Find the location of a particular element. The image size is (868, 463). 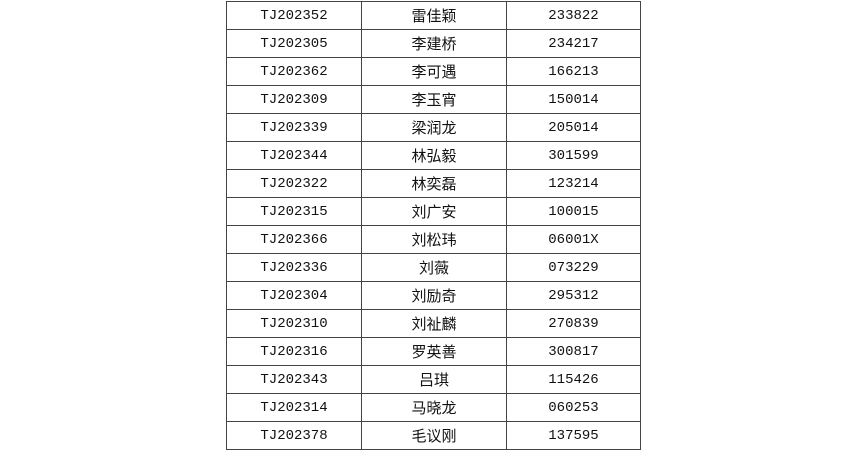

name-cell: 吕琪 is located at coordinates (434, 379).